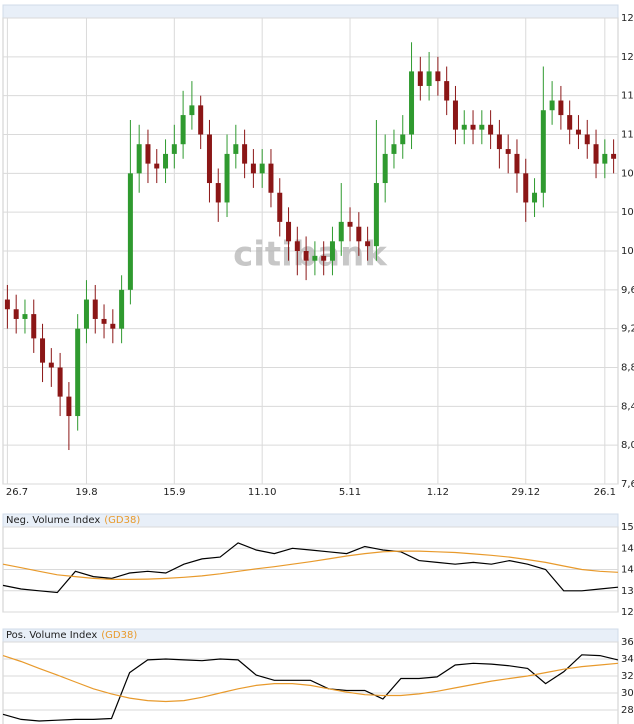 Image resolution: width=634 pixels, height=724 pixels. What do you see at coordinates (627, 329) in the screenshot?
I see `y-tick-label: 9,2` at bounding box center [627, 329].